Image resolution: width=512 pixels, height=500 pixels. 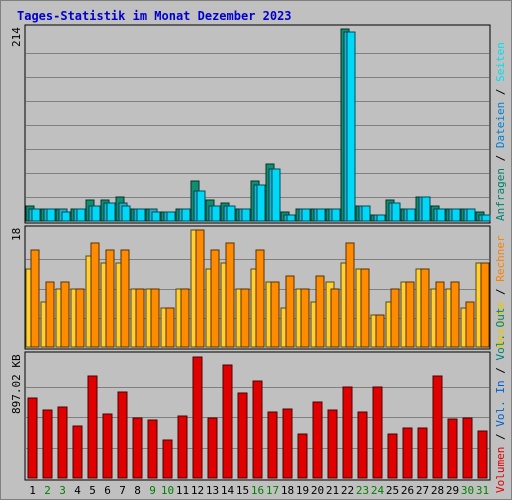 I want to click on day-label-23: 23, so click(x=362, y=490).